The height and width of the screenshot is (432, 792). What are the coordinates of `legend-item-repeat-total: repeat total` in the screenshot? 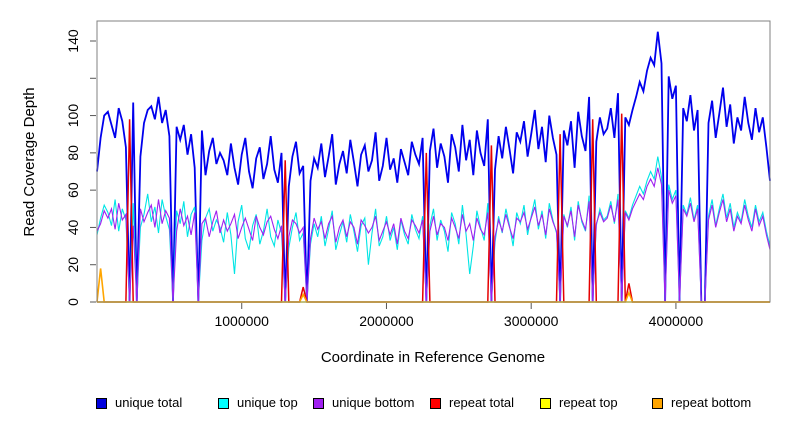 It's located at (472, 403).